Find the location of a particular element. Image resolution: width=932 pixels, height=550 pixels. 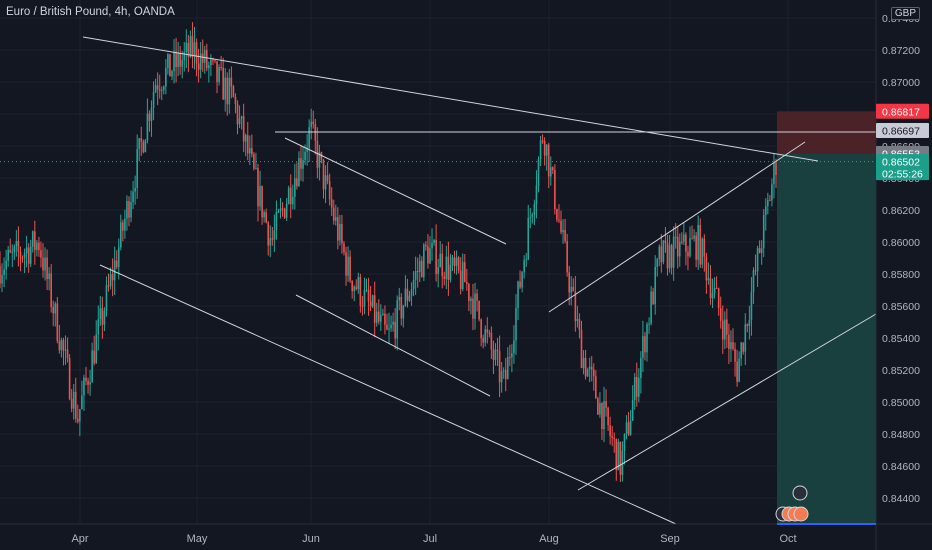

rising-channel-upper is located at coordinates (677, 227).